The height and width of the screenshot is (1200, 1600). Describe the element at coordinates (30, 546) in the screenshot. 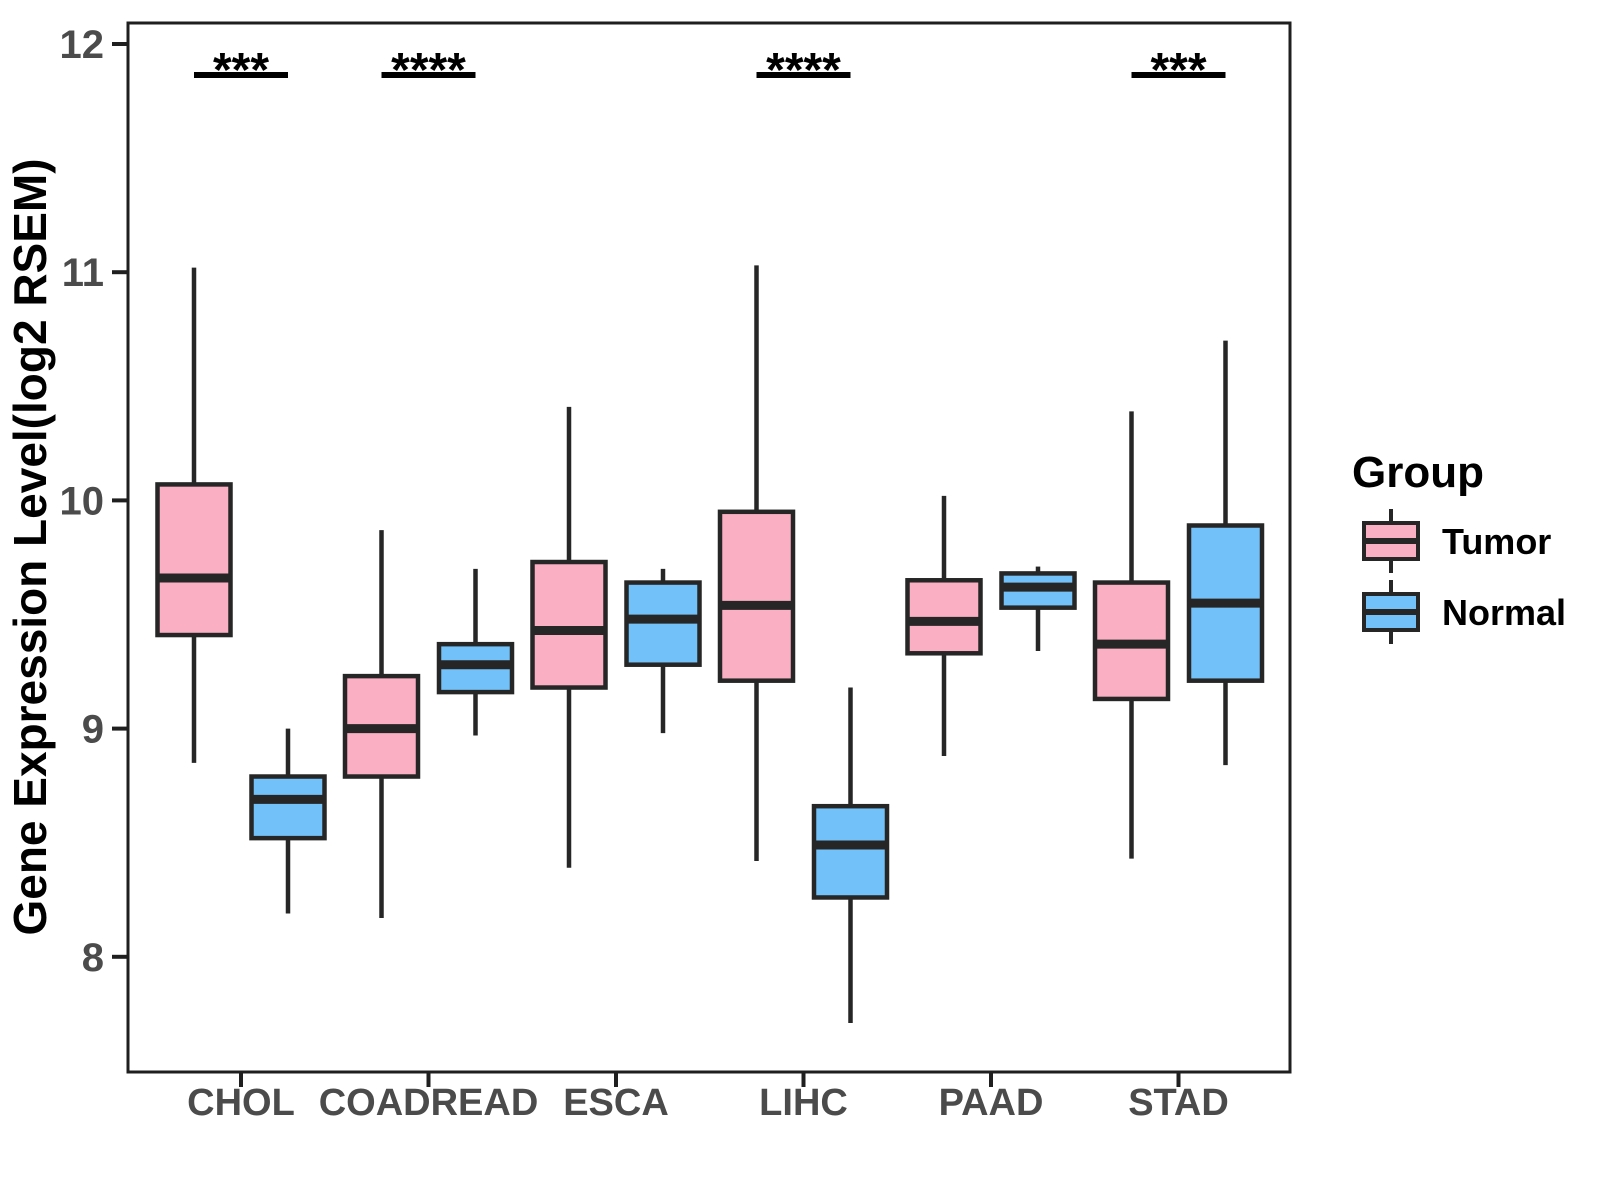

I see `y-axis-title: Gene Expression Level(log2 RSEM)` at that location.